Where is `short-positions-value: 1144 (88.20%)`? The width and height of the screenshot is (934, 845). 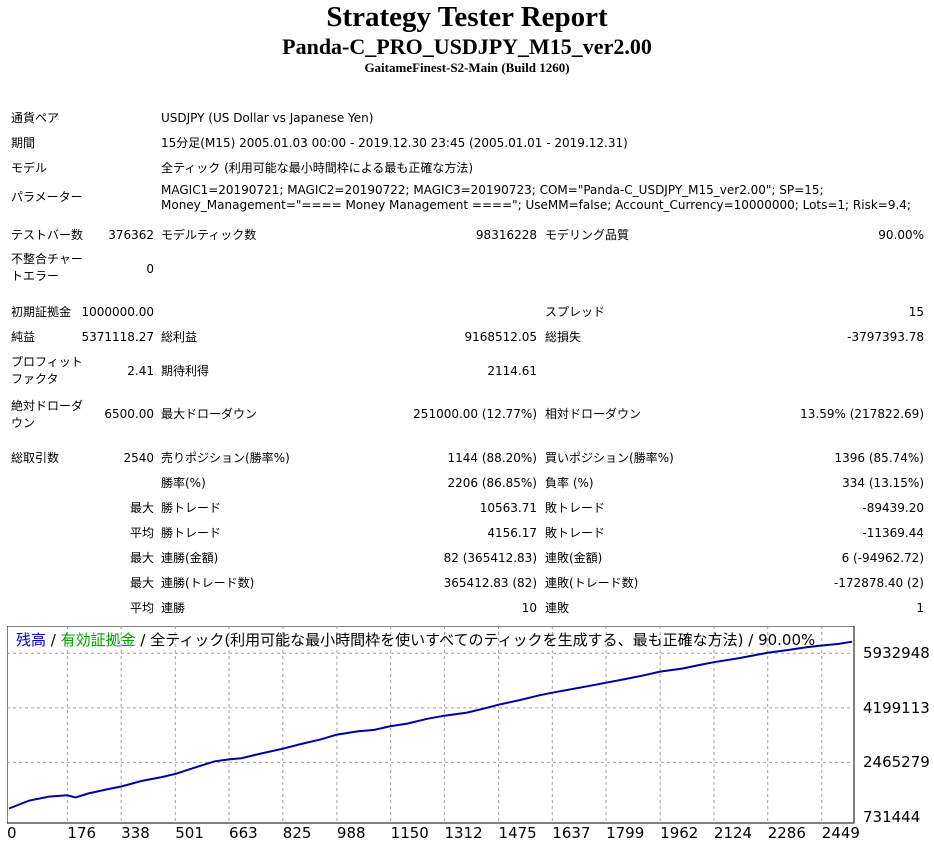 short-positions-value: 1144 (88.20%) is located at coordinates (492, 458).